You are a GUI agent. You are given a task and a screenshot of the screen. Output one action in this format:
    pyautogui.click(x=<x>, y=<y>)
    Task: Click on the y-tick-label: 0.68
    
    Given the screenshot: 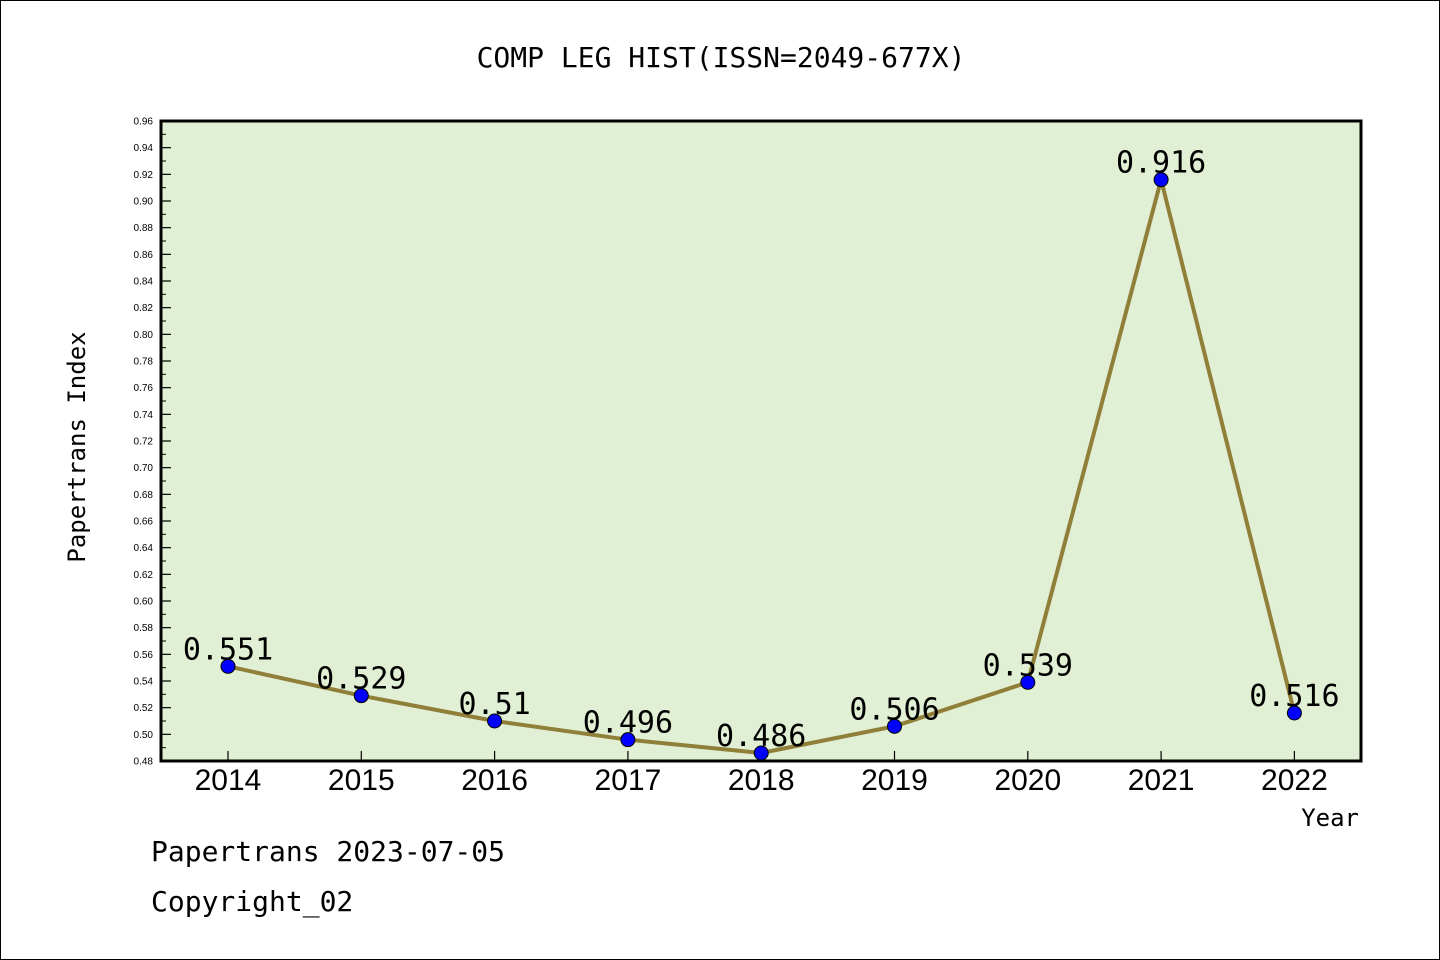 What is the action you would take?
    pyautogui.click(x=144, y=495)
    